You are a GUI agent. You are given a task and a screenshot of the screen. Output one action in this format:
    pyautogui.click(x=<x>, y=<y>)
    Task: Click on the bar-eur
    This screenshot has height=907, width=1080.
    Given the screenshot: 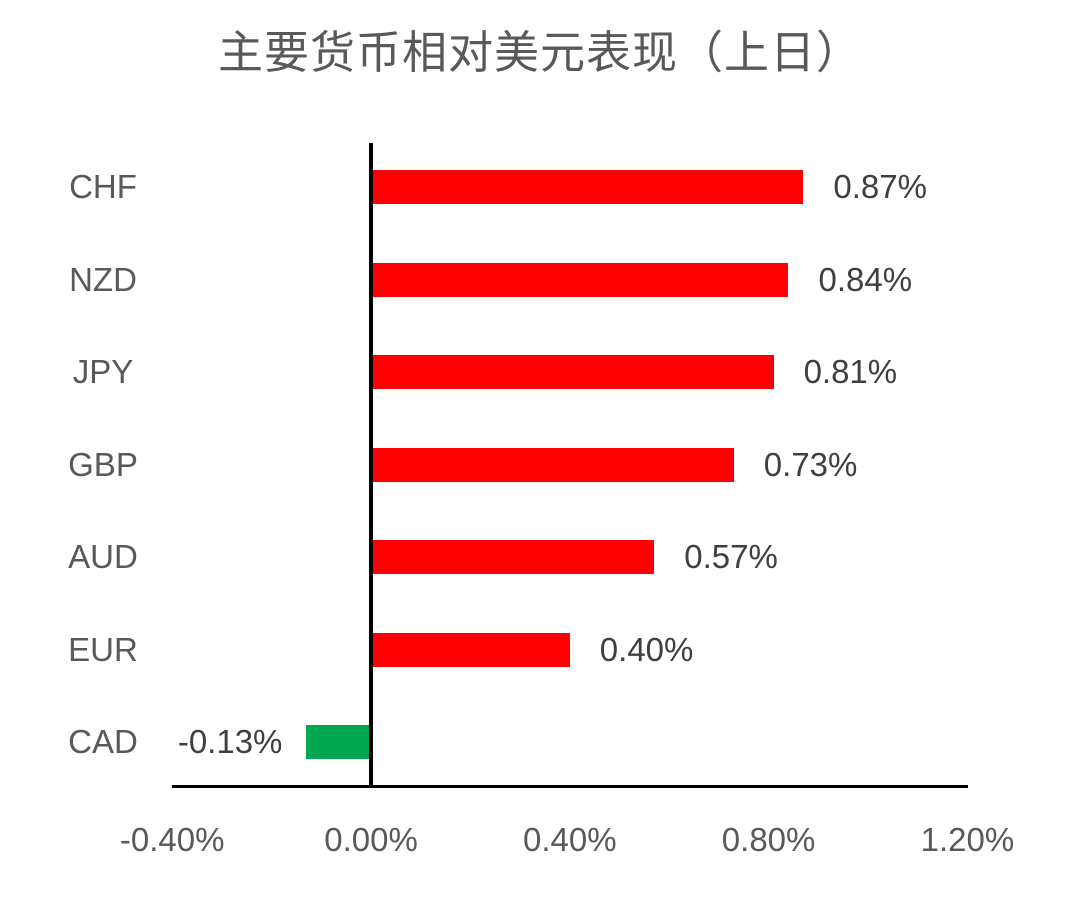 What is the action you would take?
    pyautogui.click(x=470, y=649)
    